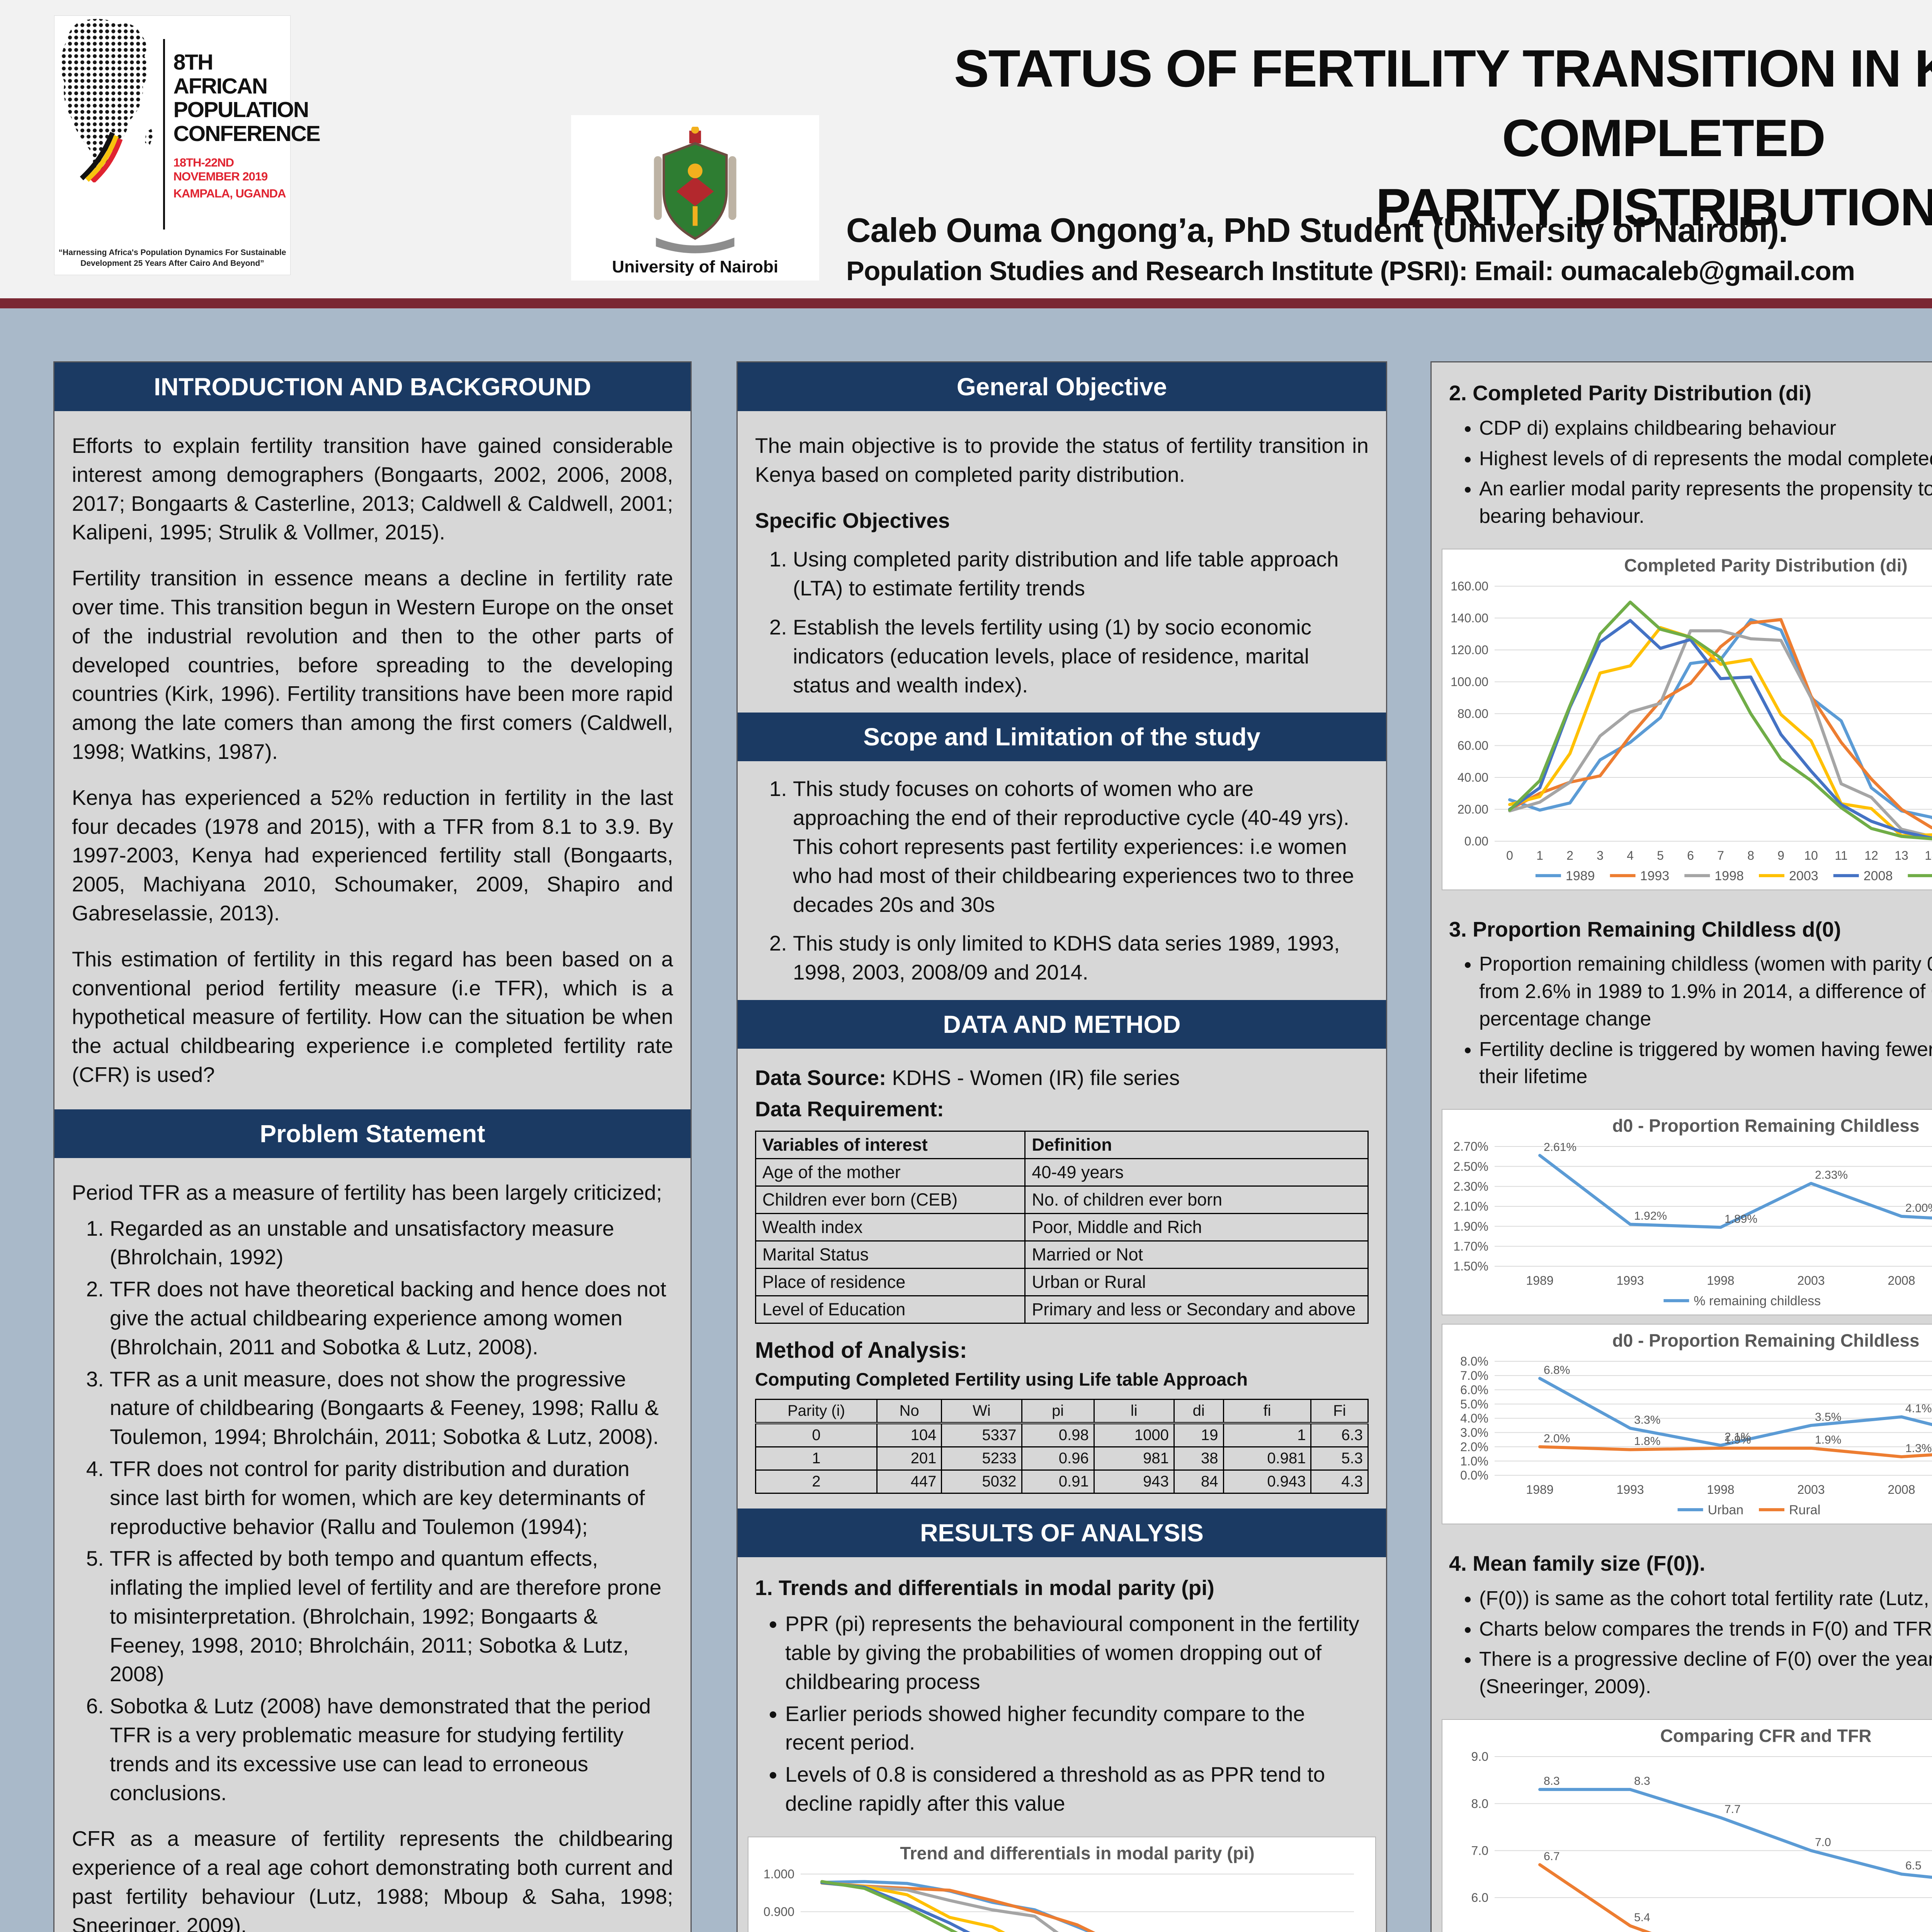 Image resolution: width=1932 pixels, height=1932 pixels. What do you see at coordinates (1913, 1866) in the screenshot?
I see `svg-text: 6.5` at bounding box center [1913, 1866].